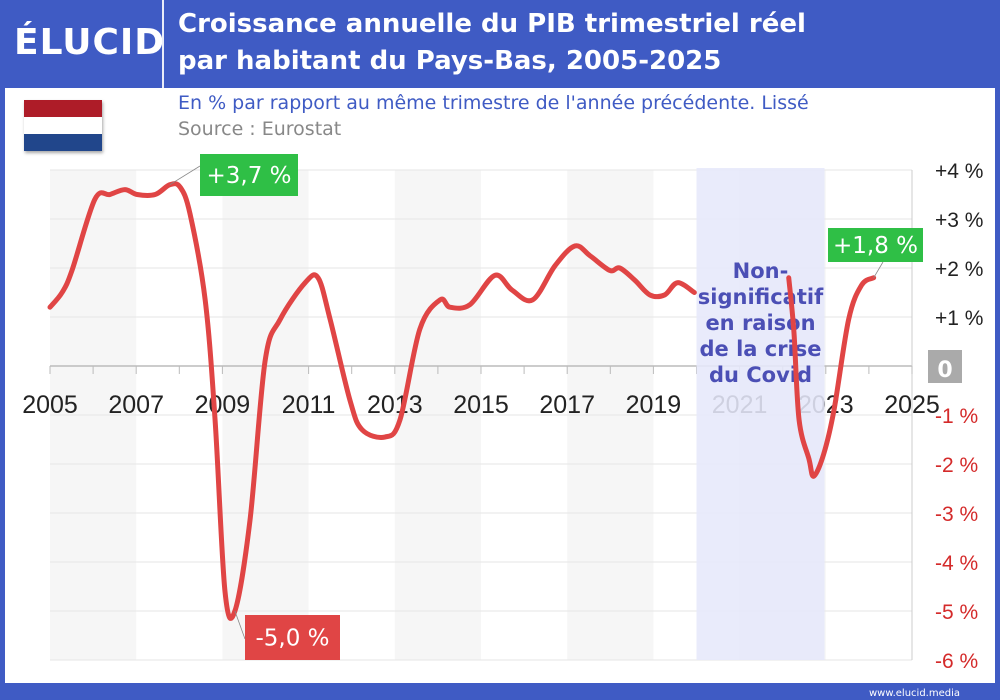  I want to click on y-tick-label: +2 %, so click(959, 269).